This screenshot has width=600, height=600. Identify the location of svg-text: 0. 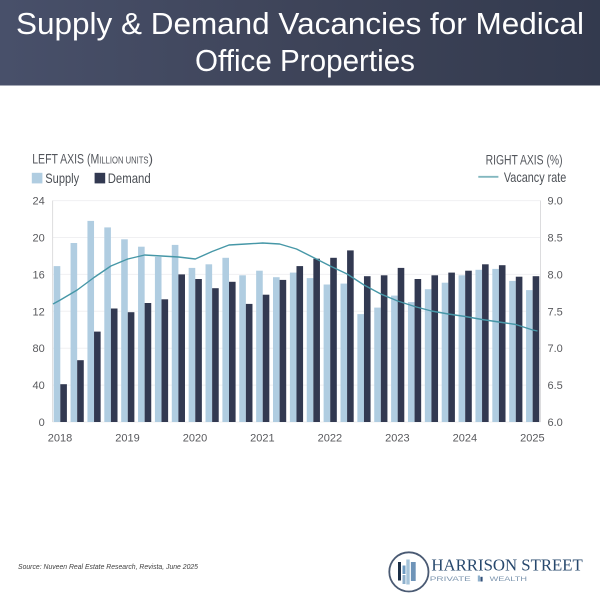
(42, 423).